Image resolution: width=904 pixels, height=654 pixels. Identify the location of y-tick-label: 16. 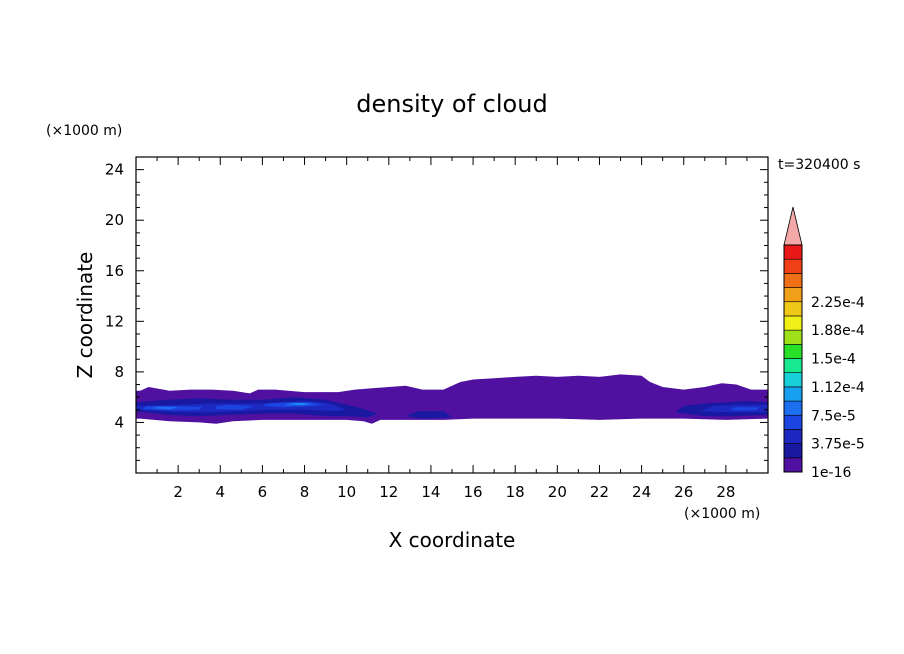
(114, 271).